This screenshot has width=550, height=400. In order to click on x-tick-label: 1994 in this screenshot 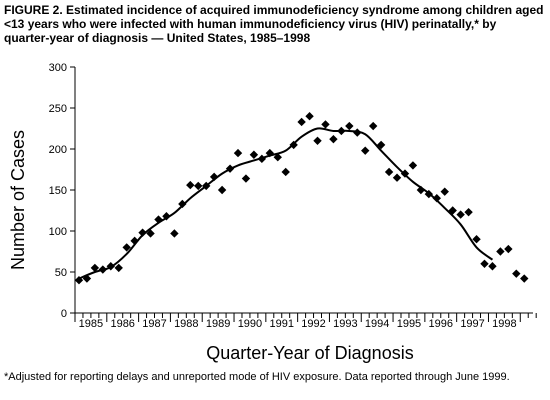, I will do `click(377, 324)`.